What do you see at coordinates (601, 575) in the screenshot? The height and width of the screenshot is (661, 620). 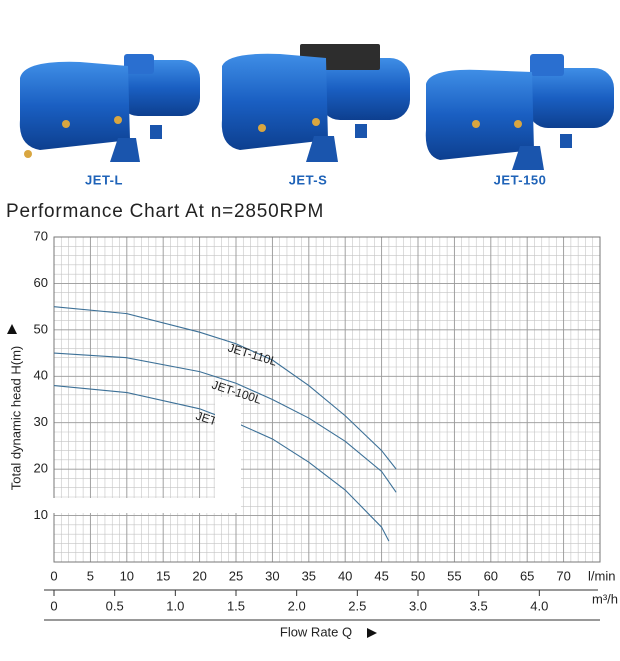 I see `x-unit: l/min` at bounding box center [601, 575].